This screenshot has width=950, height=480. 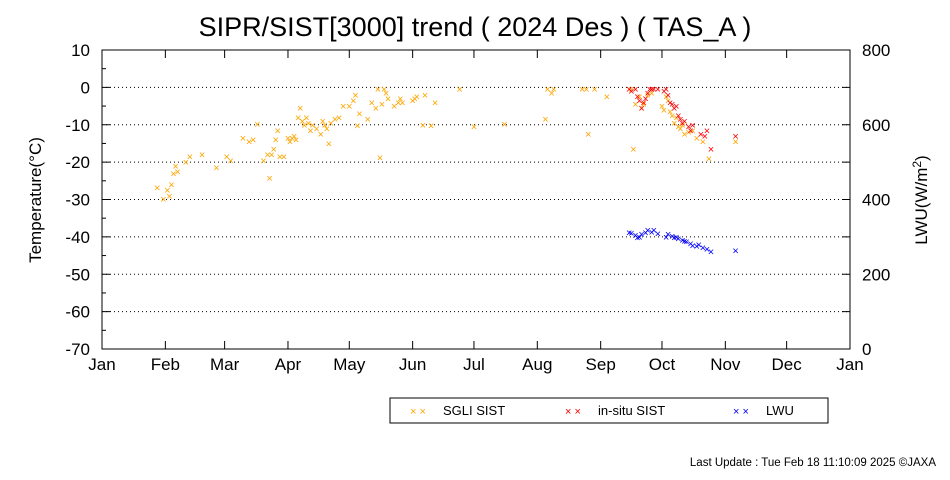 What do you see at coordinates (849, 364) in the screenshot?
I see `x-tick-label: Jan` at bounding box center [849, 364].